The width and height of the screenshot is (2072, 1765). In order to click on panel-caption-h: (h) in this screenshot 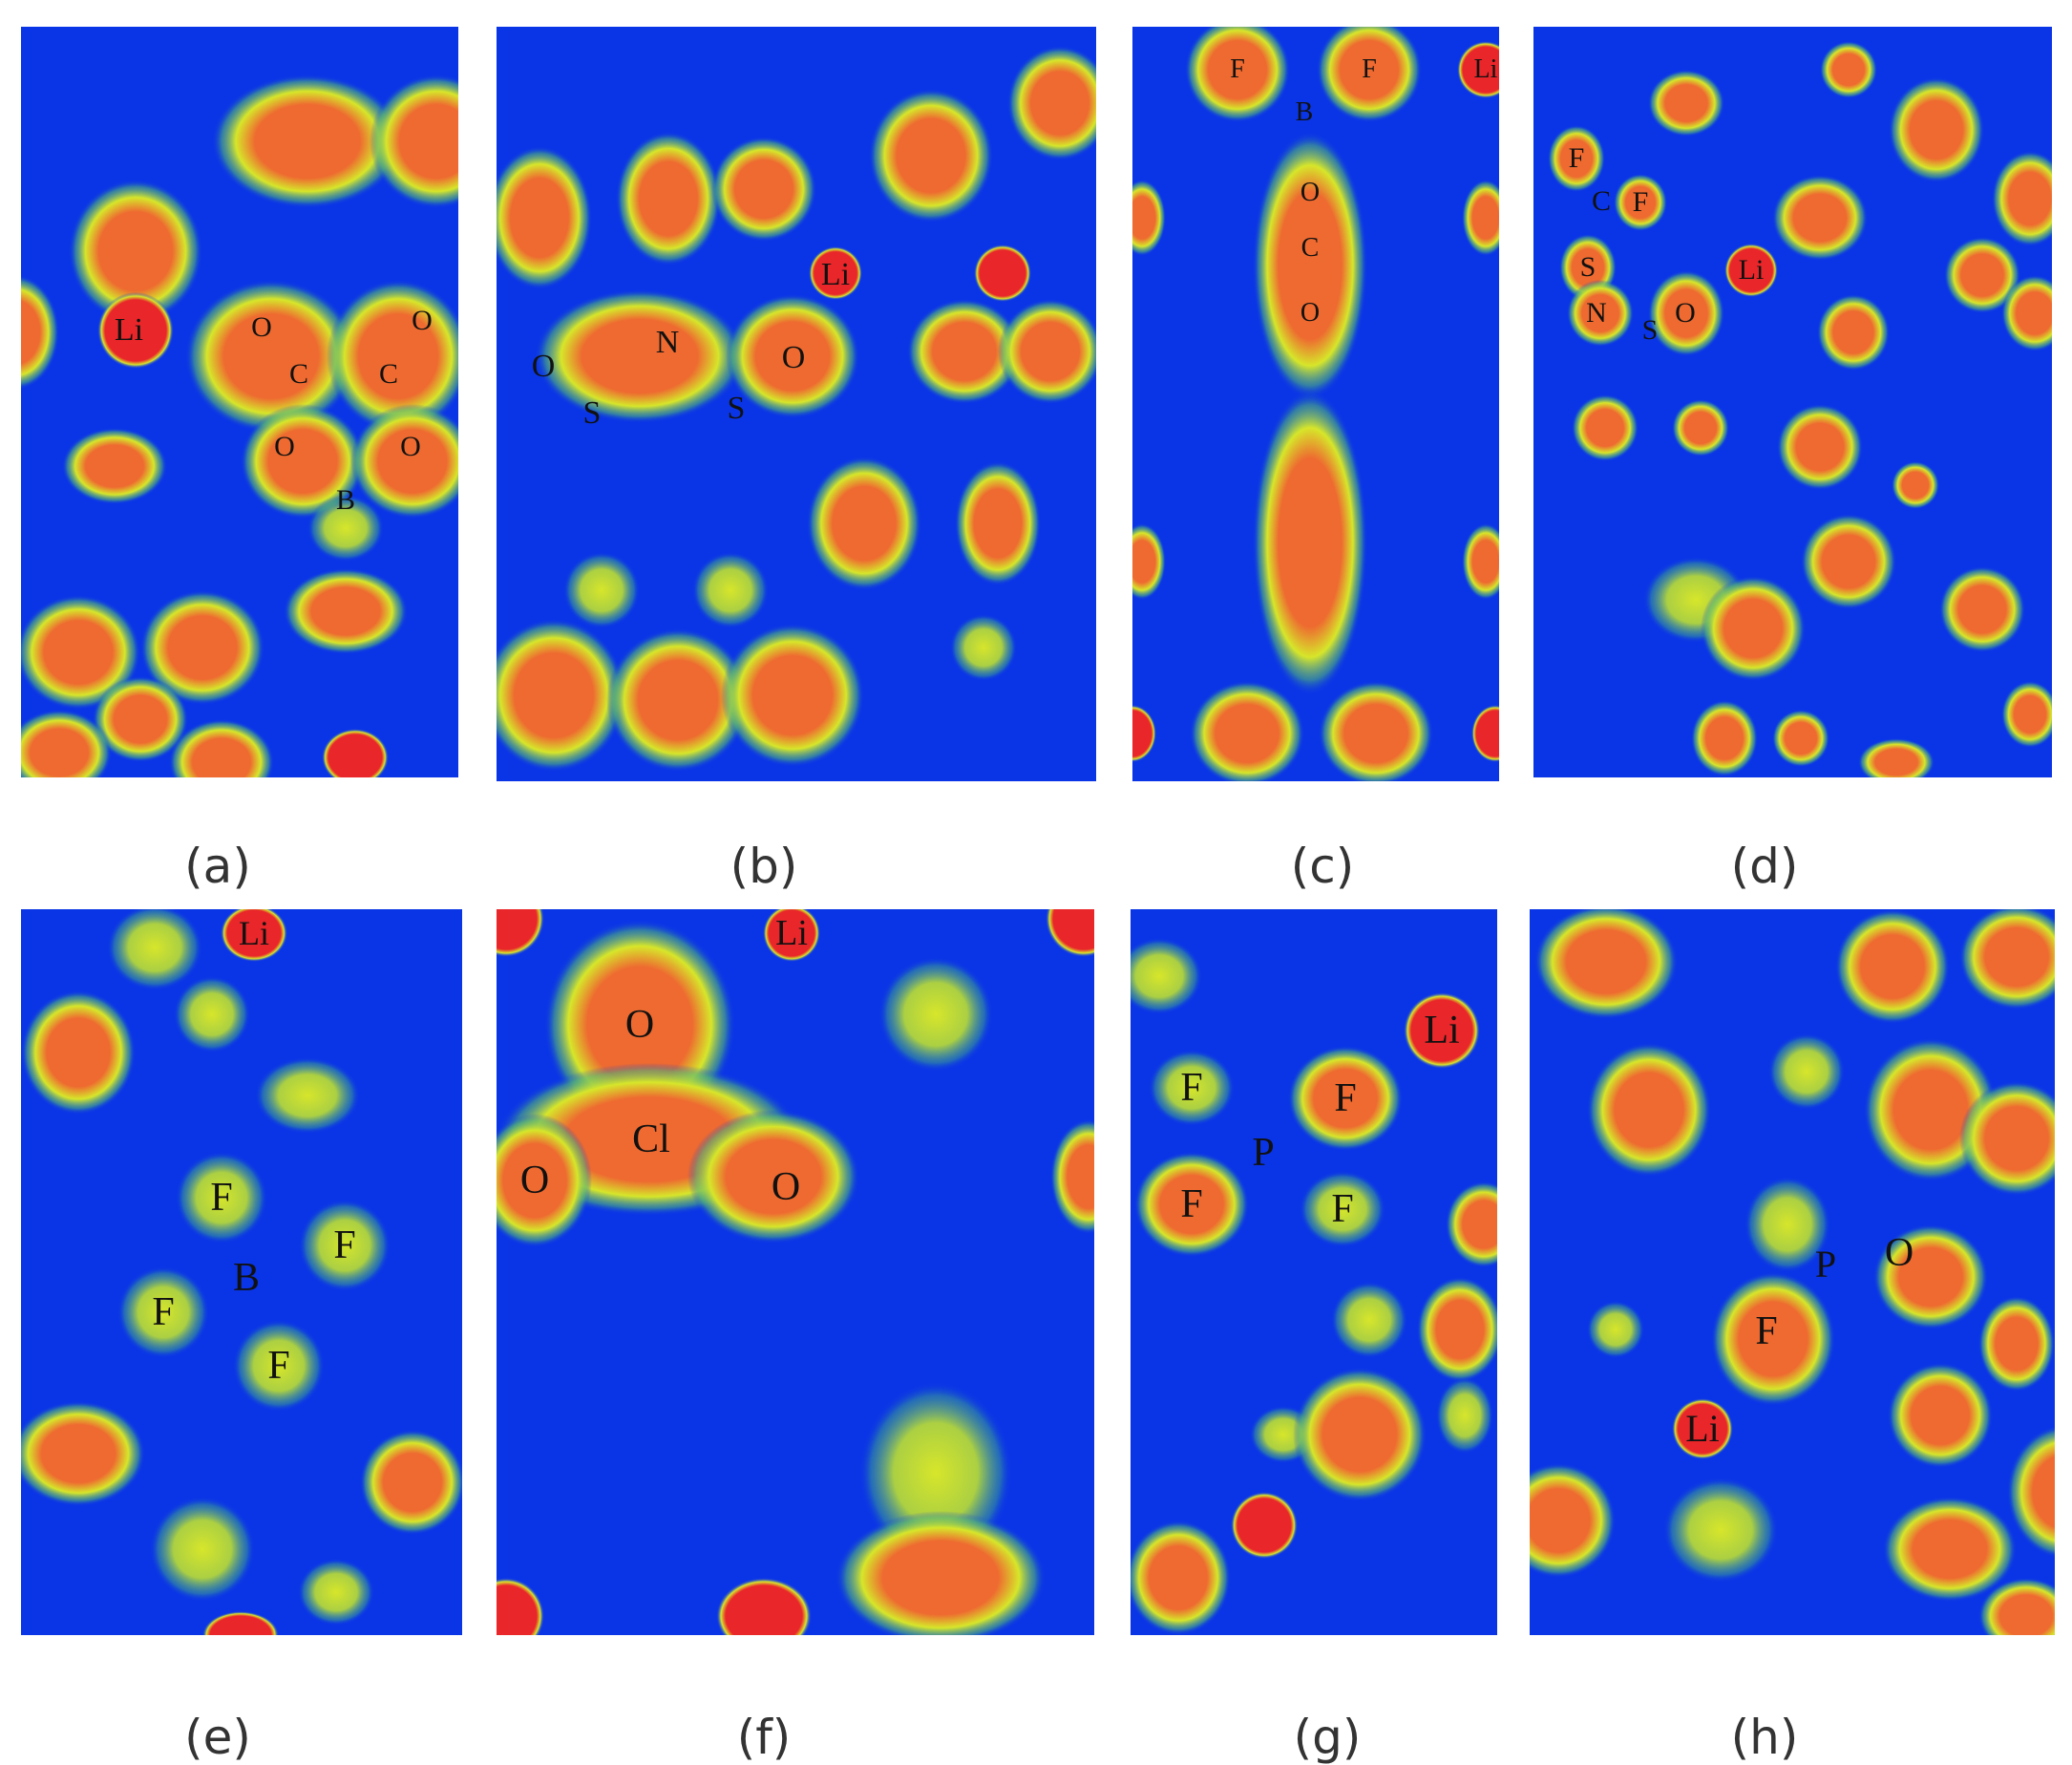, I will do `click(1765, 1737)`.